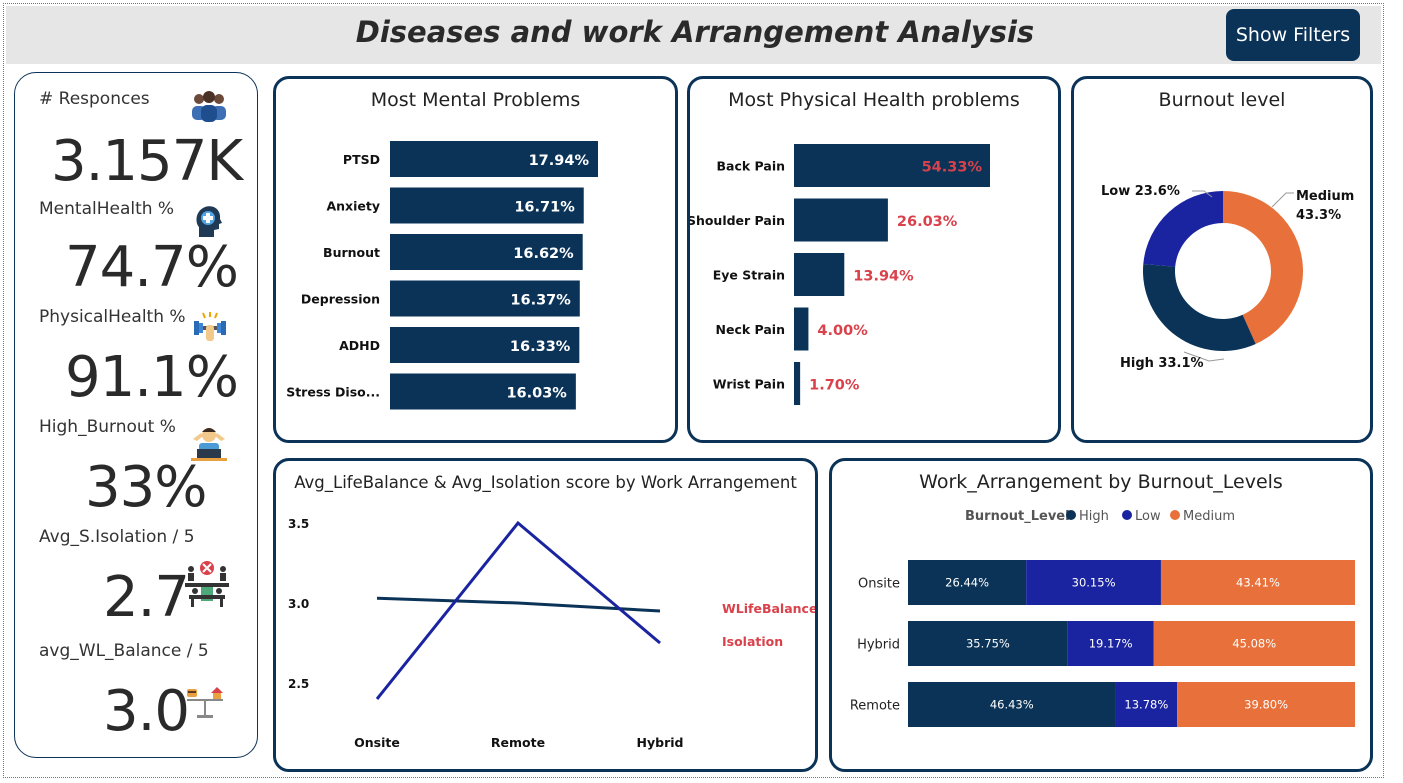  I want to click on physical-value-label: 4.00%, so click(842, 331).